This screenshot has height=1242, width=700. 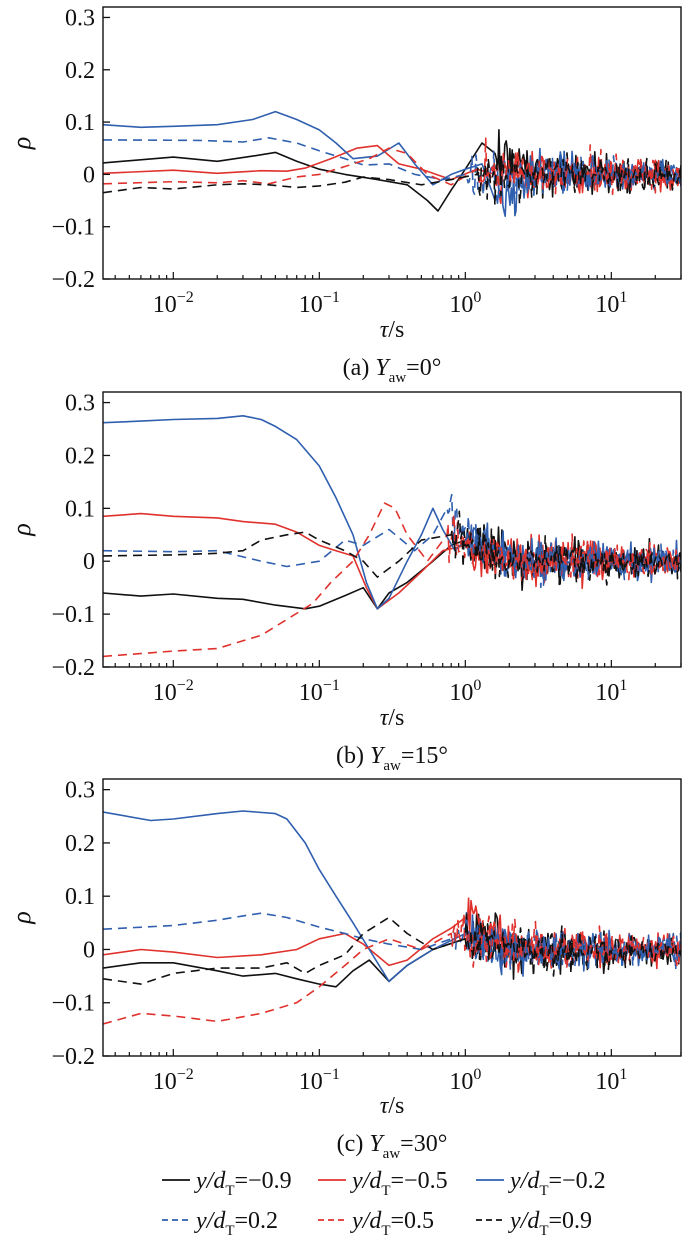 I want to click on legend-item: y/dT=−0.2, so click(x=541, y=1183).